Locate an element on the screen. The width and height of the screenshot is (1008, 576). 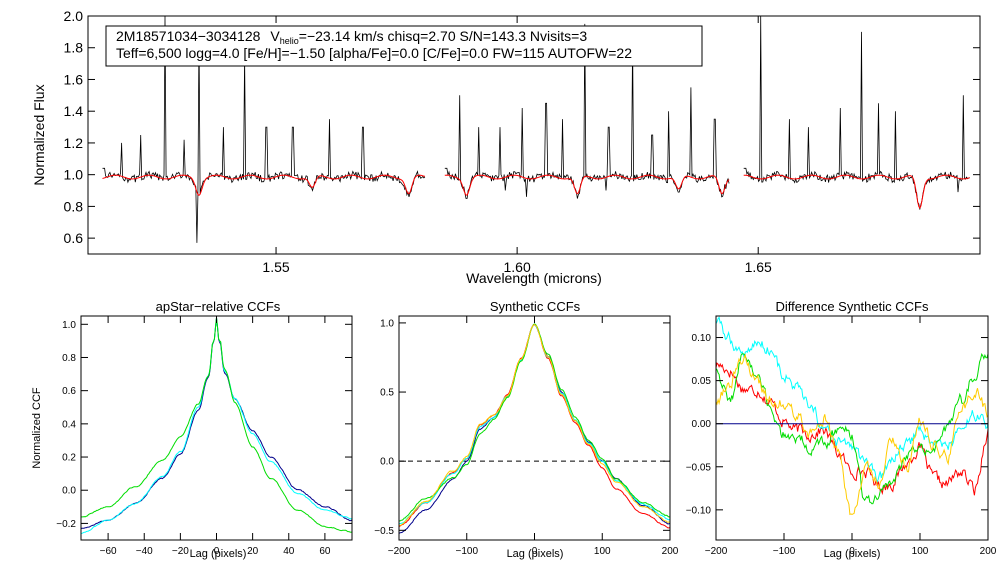
difference-ccf-title: Difference Synthetic CCFs is located at coordinates (852, 306).